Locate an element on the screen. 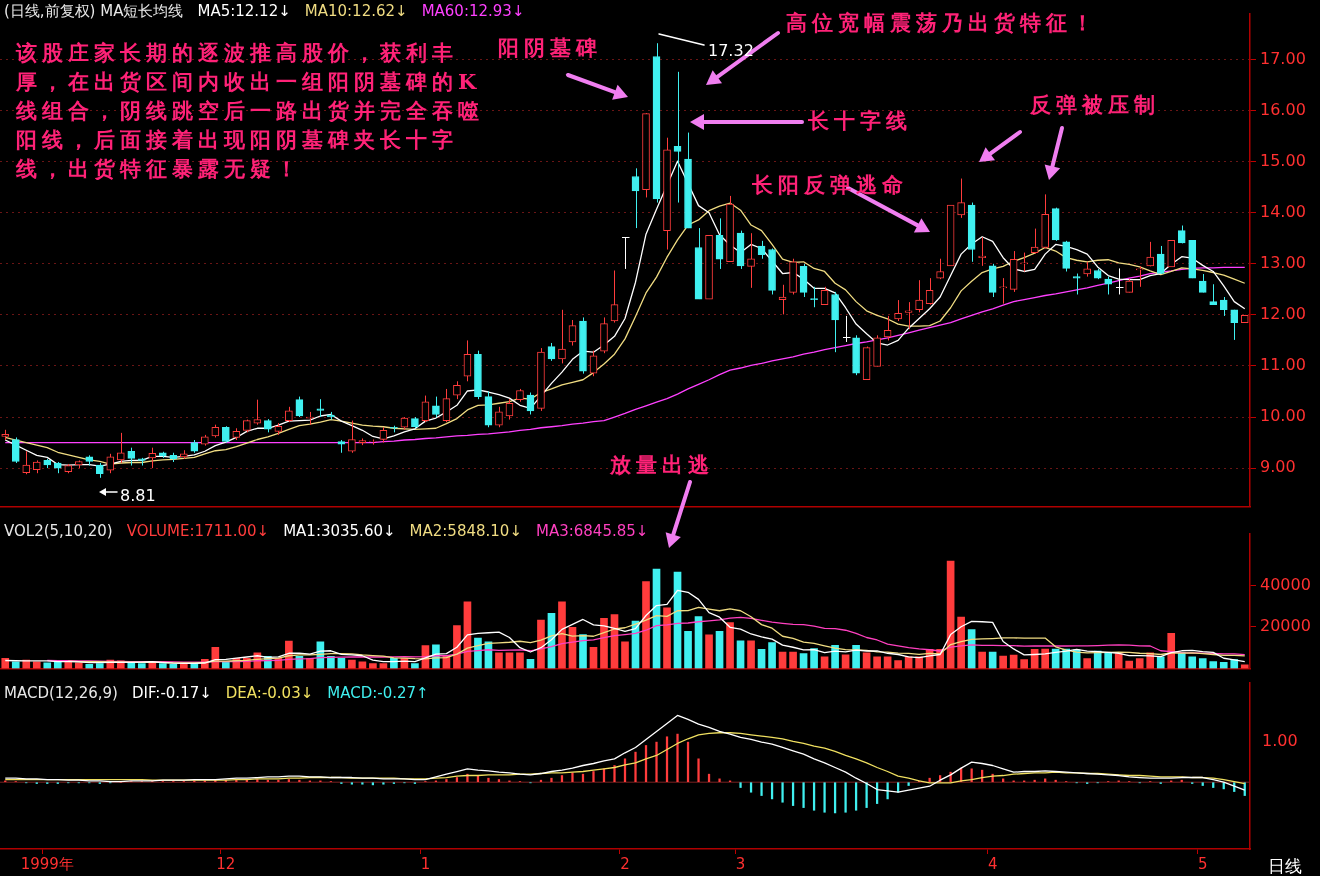 The width and height of the screenshot is (1320, 876). annotation: 8.81 is located at coordinates (138, 496).